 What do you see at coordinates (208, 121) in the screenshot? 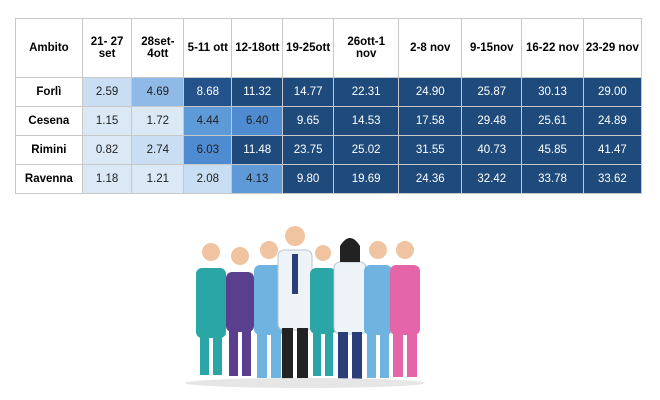
I see `value-cell: 4.44` at bounding box center [208, 121].